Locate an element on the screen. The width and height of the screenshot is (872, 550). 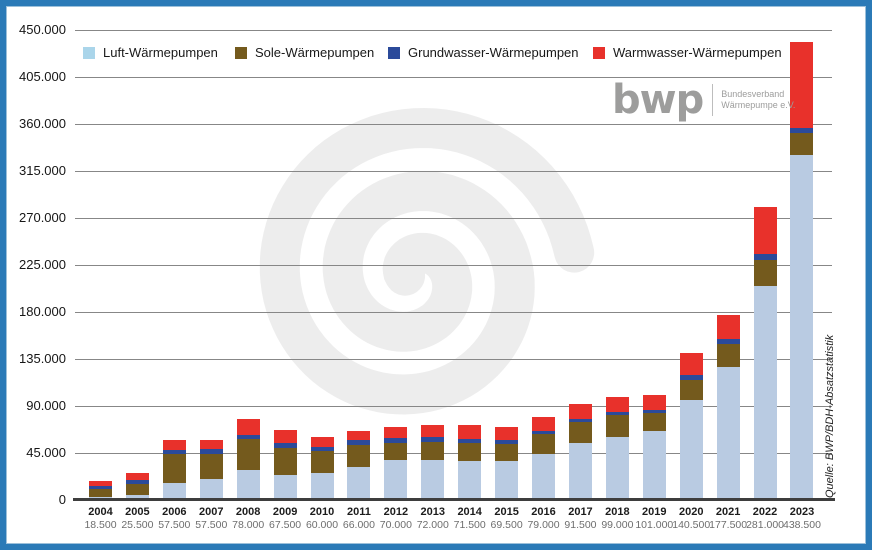
x-axis-total-label: 70.000 is located at coordinates (395, 525).